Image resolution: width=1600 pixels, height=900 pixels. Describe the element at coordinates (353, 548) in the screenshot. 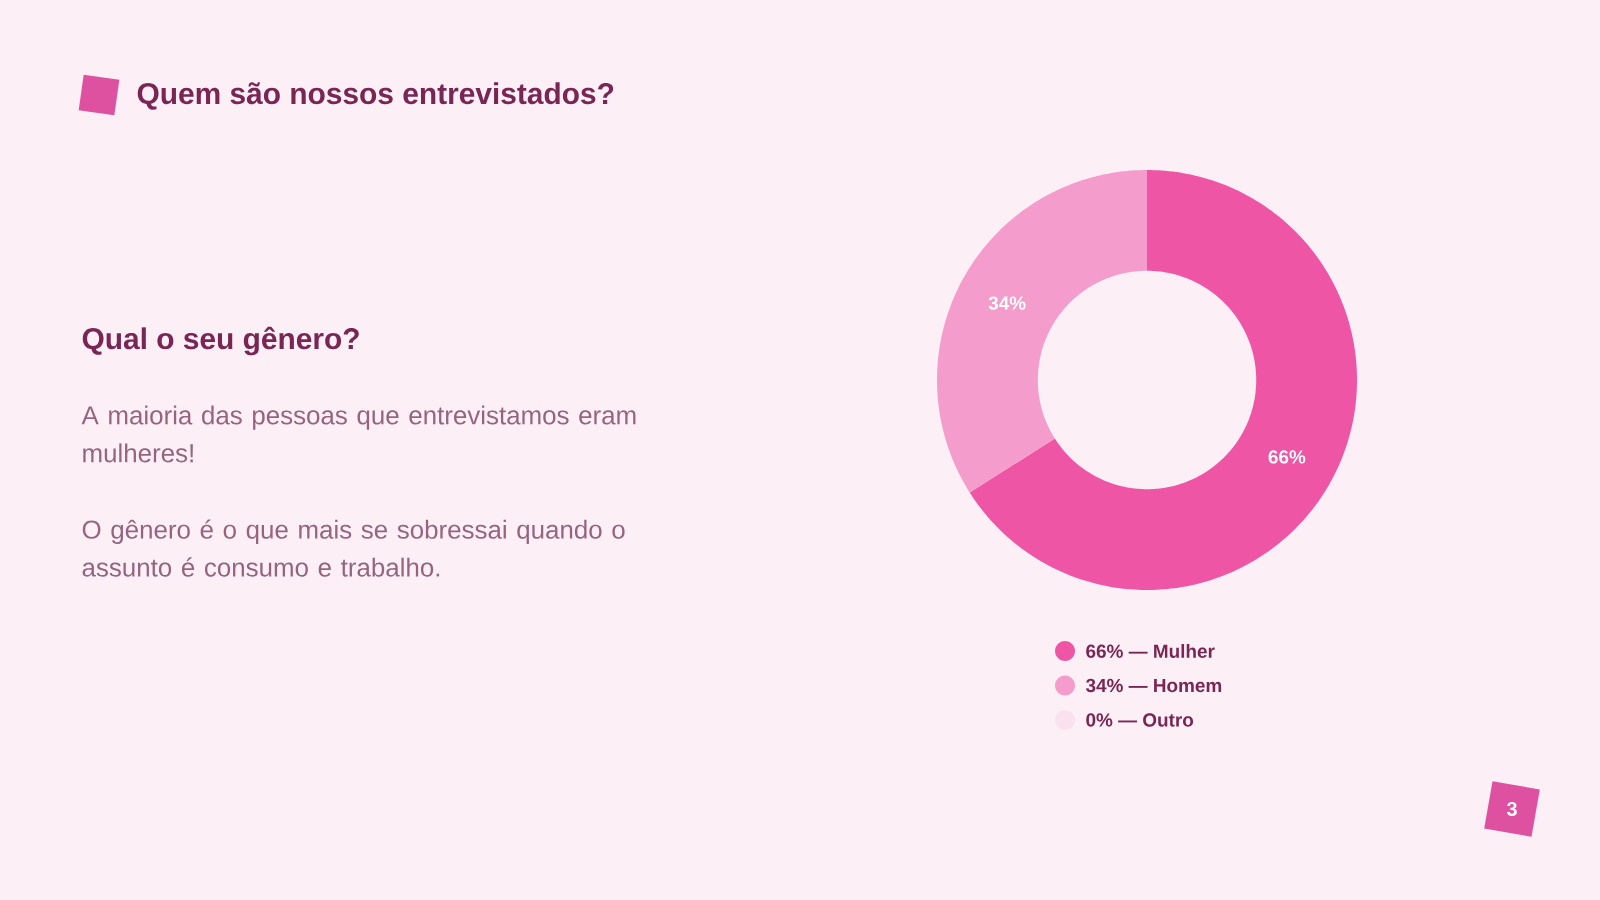

I see `text: O gênero é o que mais se sobressai quando o assunto é consumo e trabalho.` at that location.